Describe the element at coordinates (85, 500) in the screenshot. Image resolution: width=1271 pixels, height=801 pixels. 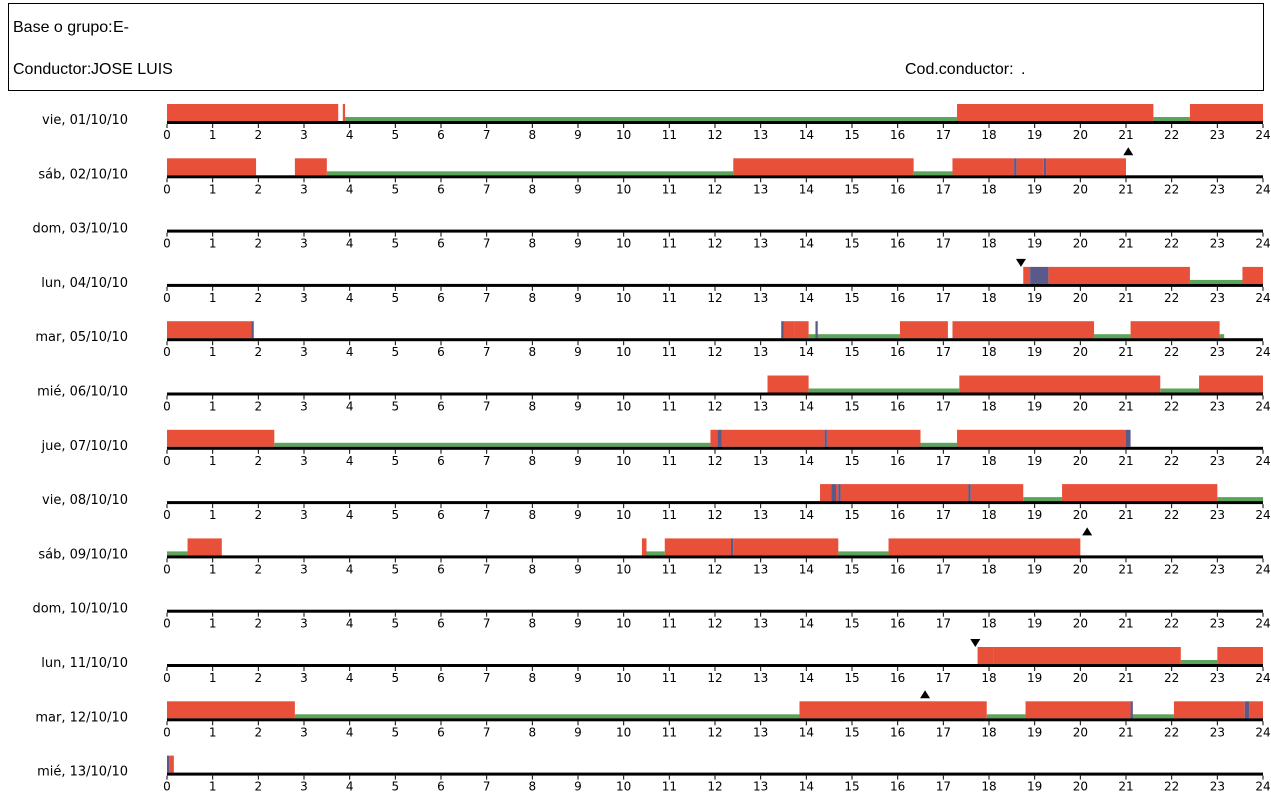
I see `day-label: vie, 08/10/10` at that location.